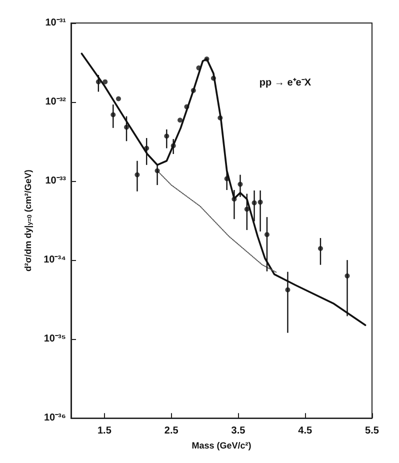 The image size is (399, 463). I want to click on annotation: pp → e⁺e⁻X, so click(285, 83).